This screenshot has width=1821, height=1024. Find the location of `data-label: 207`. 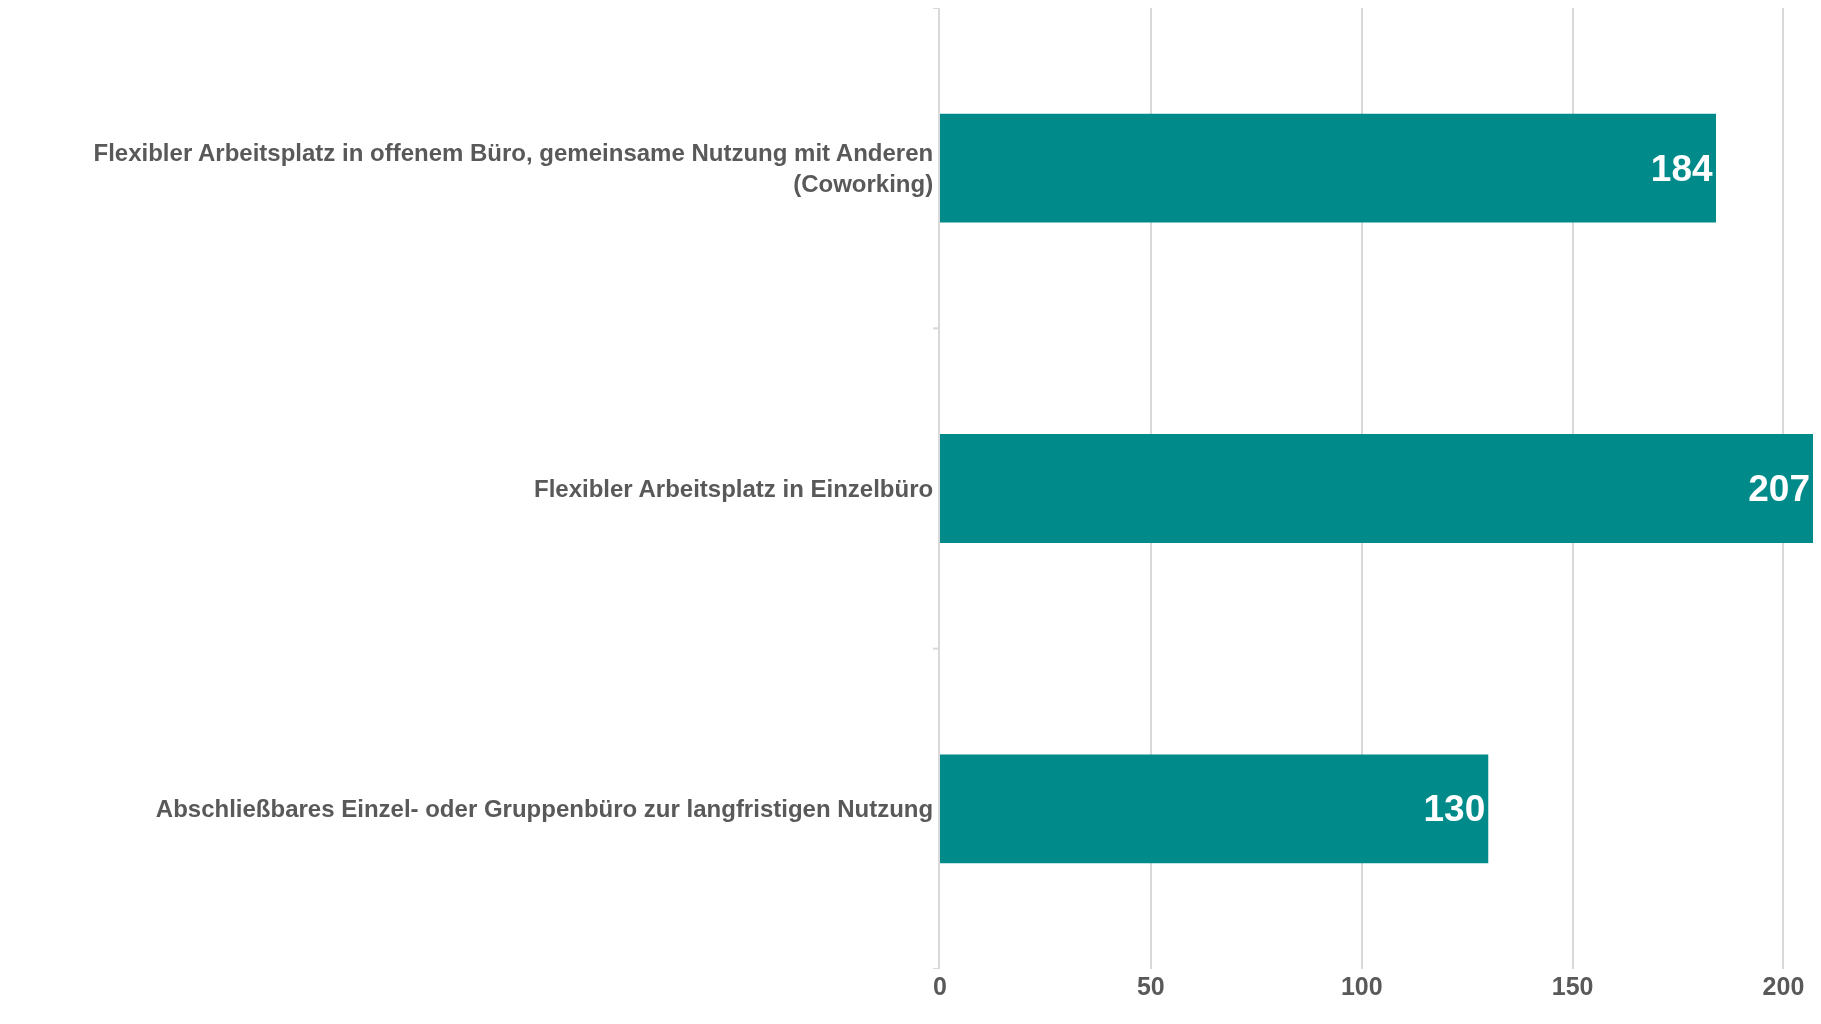

data-label: 207 is located at coordinates (1779, 488).